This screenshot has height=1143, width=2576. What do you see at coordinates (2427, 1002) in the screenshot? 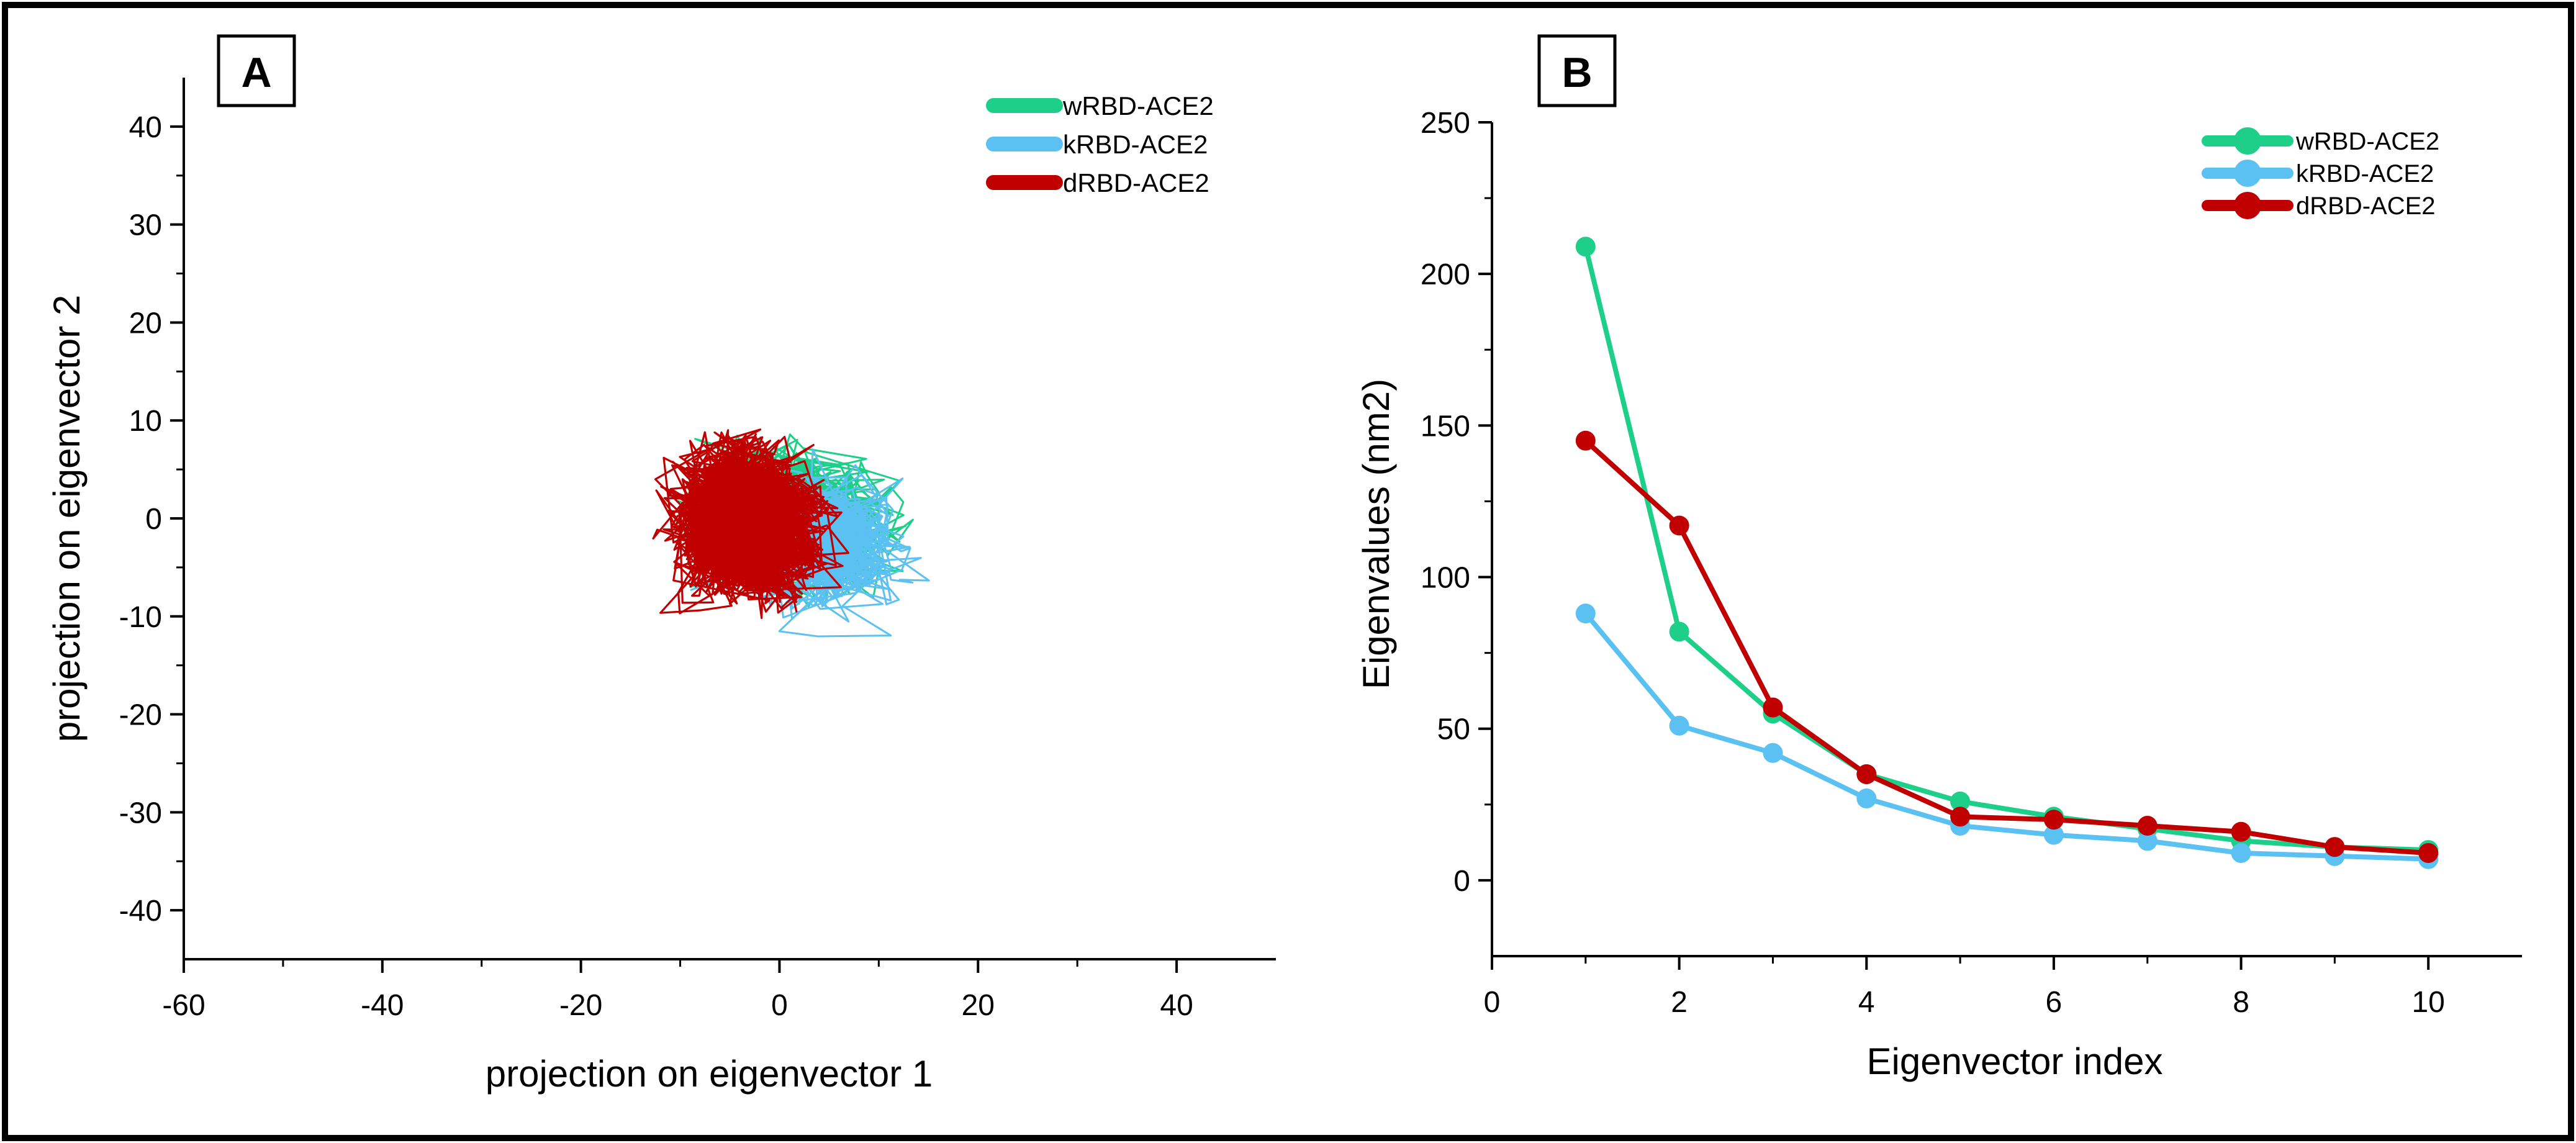
I see `panel-b-x-tick-label: 10` at bounding box center [2427, 1002].